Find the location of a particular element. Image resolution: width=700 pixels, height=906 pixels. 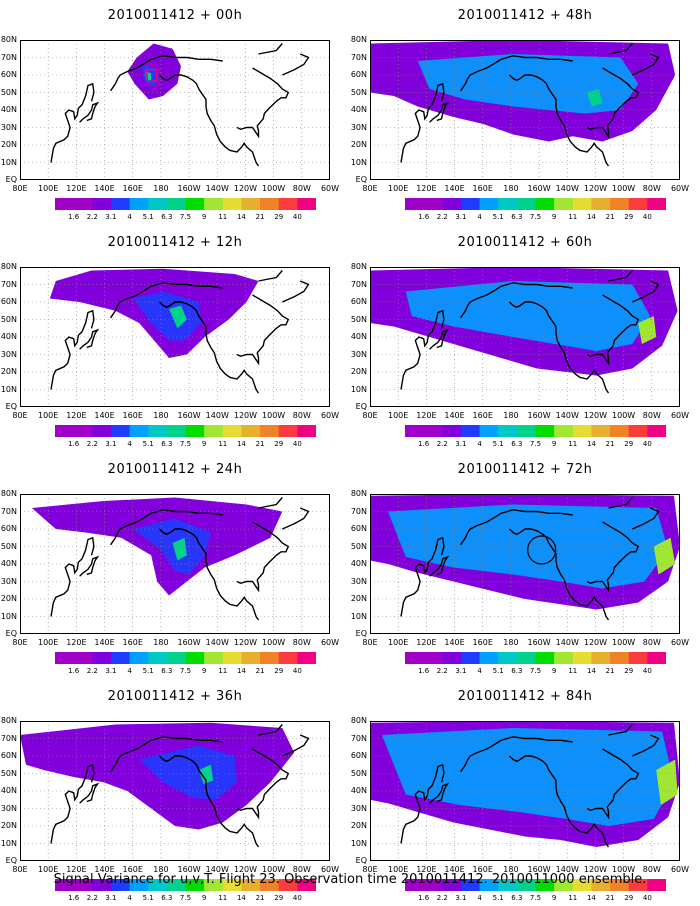

variance-map is located at coordinates (175, 791).